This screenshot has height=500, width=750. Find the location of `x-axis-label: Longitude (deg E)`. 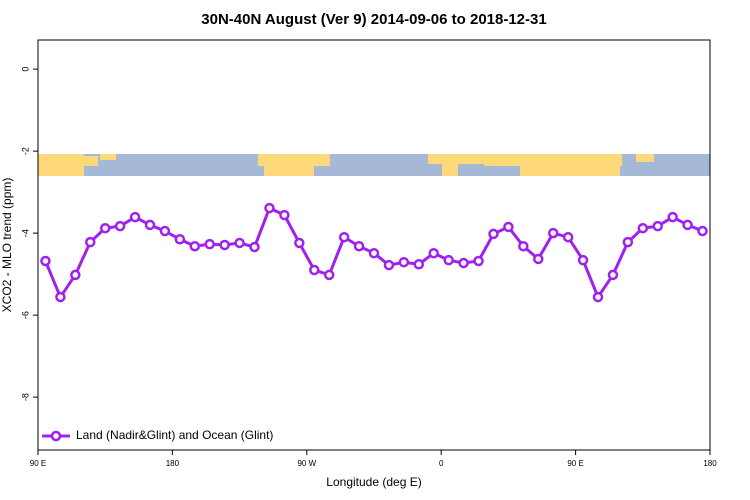

x-axis-label: Longitude (deg E) is located at coordinates (373, 482).